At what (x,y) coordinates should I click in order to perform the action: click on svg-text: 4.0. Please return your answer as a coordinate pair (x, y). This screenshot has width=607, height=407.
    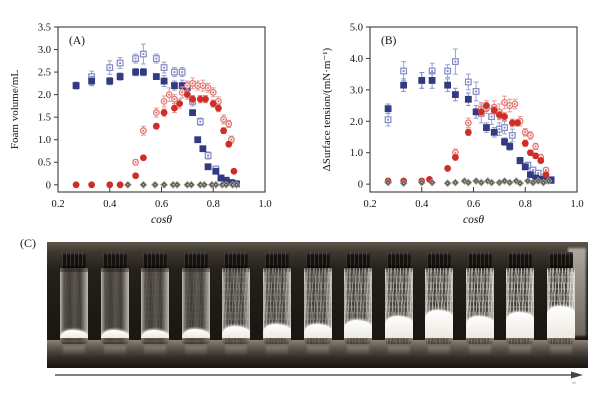
    Looking at the image, I should click on (356, 59).